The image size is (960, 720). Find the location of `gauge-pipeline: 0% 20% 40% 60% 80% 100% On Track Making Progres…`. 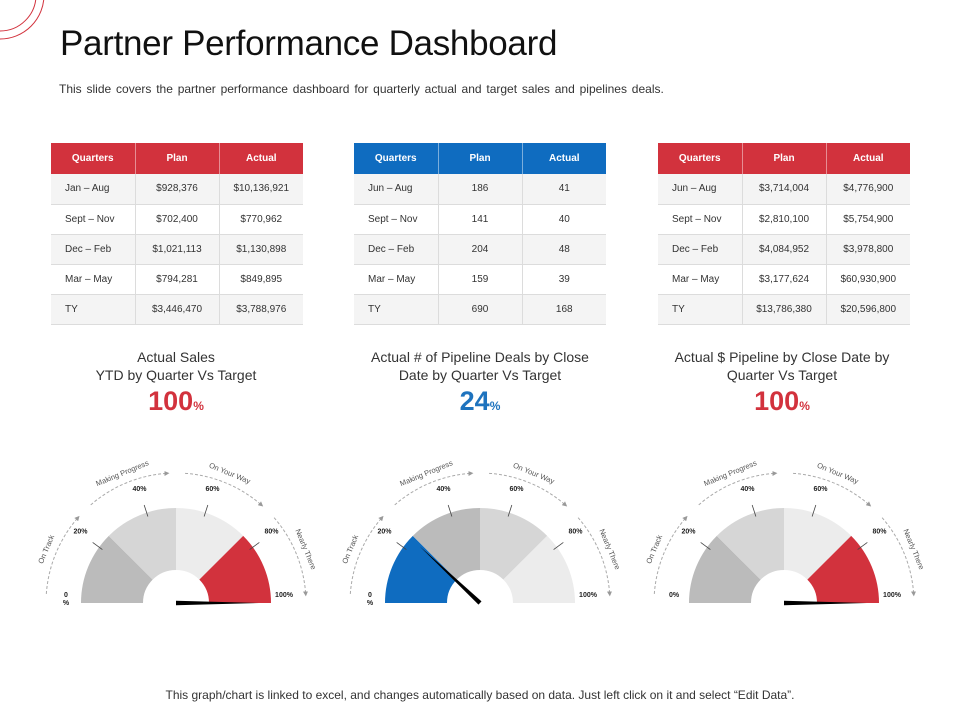

gauge-pipeline: 0% 20% 40% 60% 80% 100% On Track Making Progres… is located at coordinates (785, 532).